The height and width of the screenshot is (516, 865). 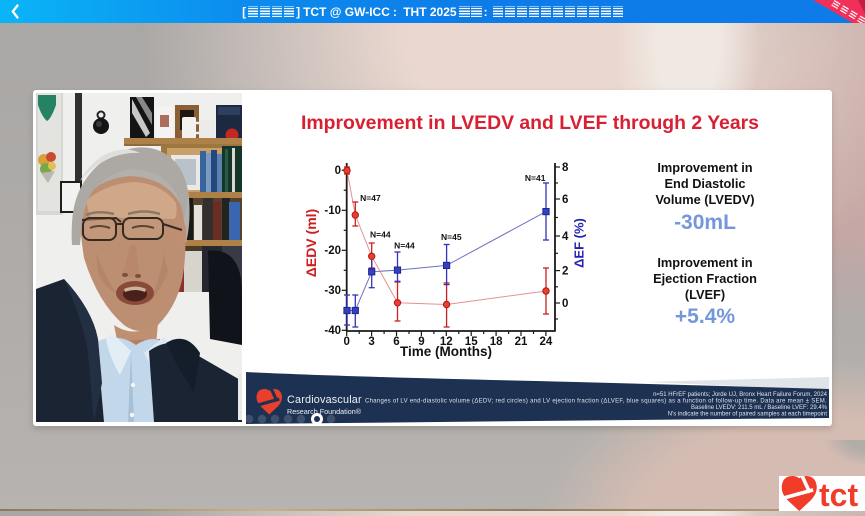 I want to click on svg-text: tct, so click(x=838, y=494).